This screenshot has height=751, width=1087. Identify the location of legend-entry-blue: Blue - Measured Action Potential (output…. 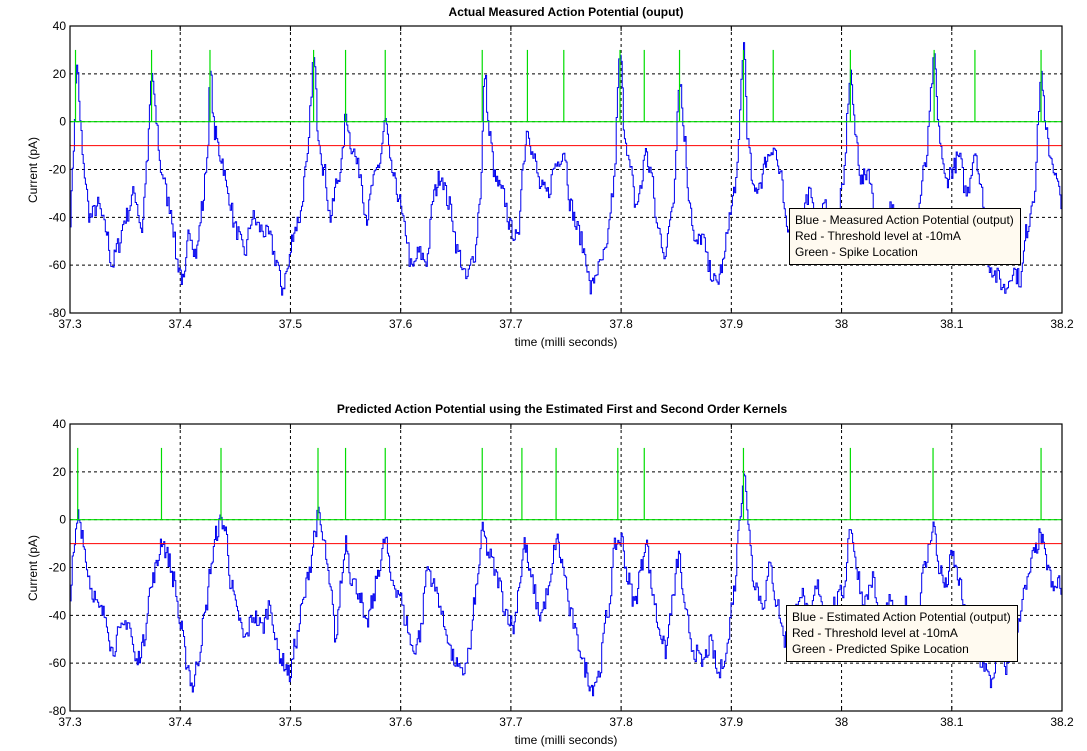
(904, 220).